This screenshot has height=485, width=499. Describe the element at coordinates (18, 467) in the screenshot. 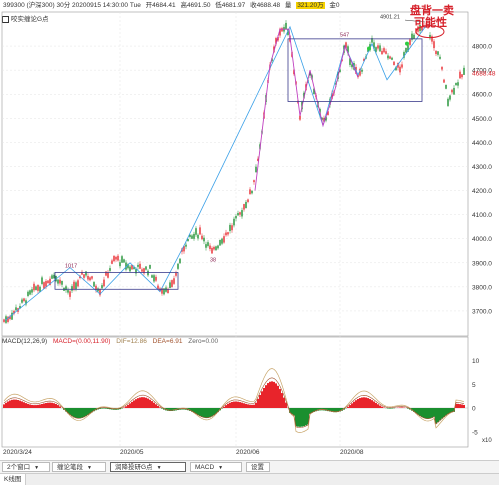

I see `window-select-label: 2个窗口` at that location.